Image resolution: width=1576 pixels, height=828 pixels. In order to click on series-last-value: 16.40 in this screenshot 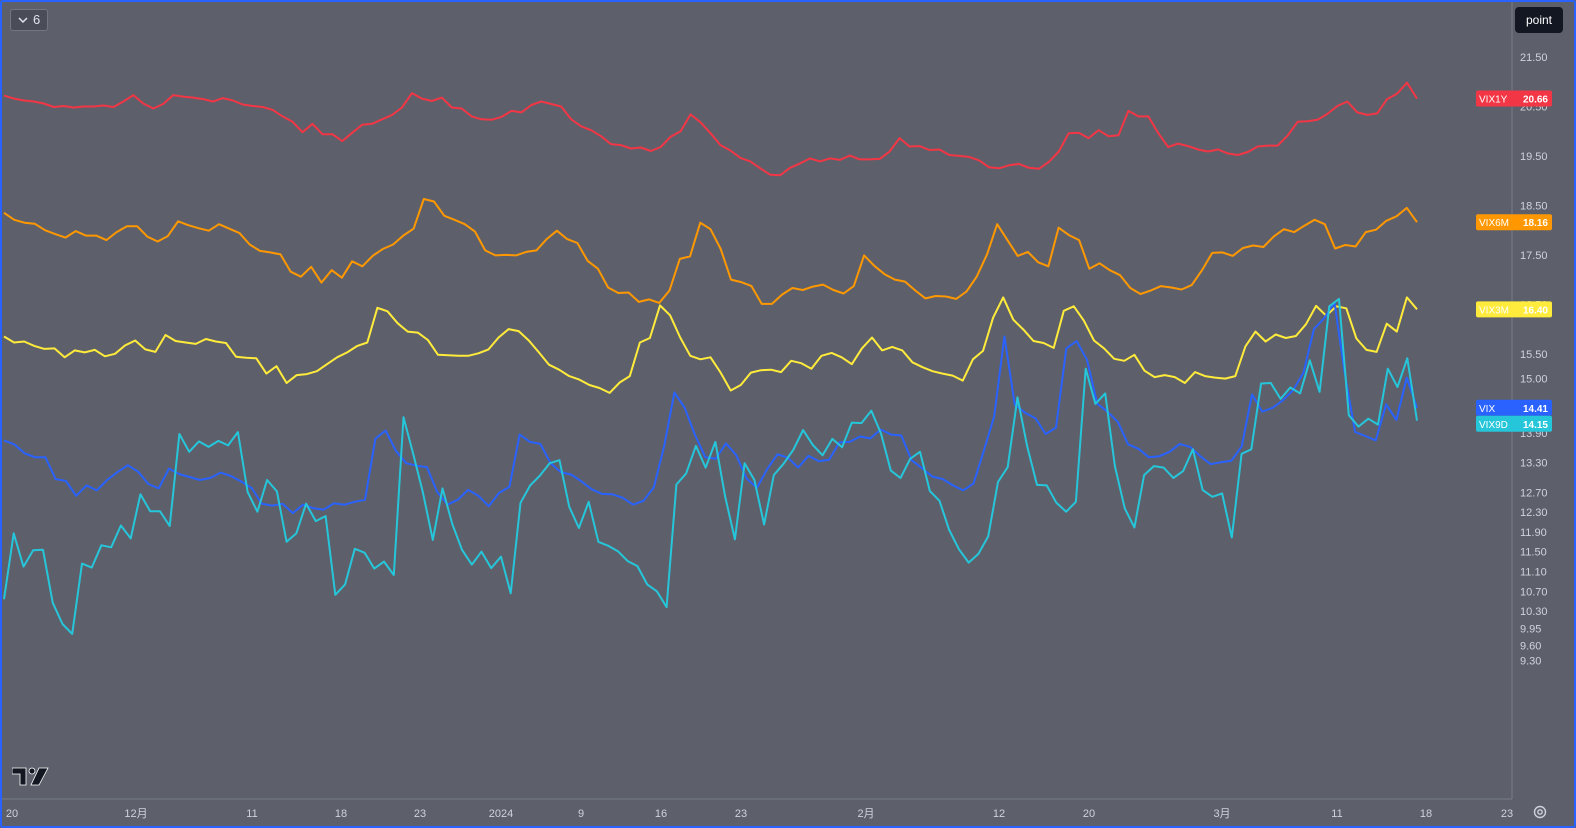, I will do `click(1535, 310)`.